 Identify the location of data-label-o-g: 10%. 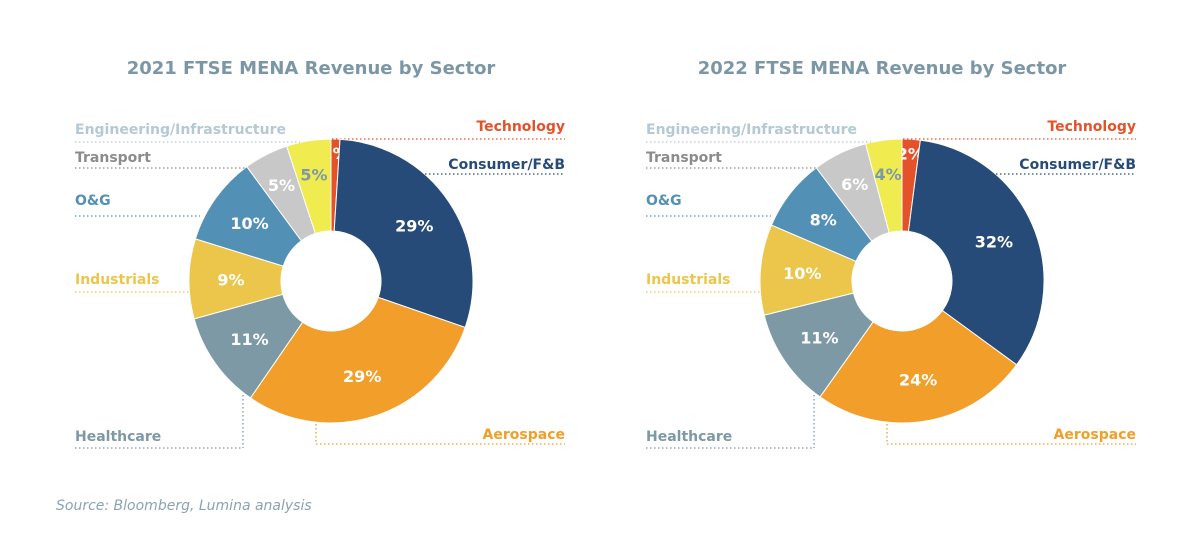
(249, 223).